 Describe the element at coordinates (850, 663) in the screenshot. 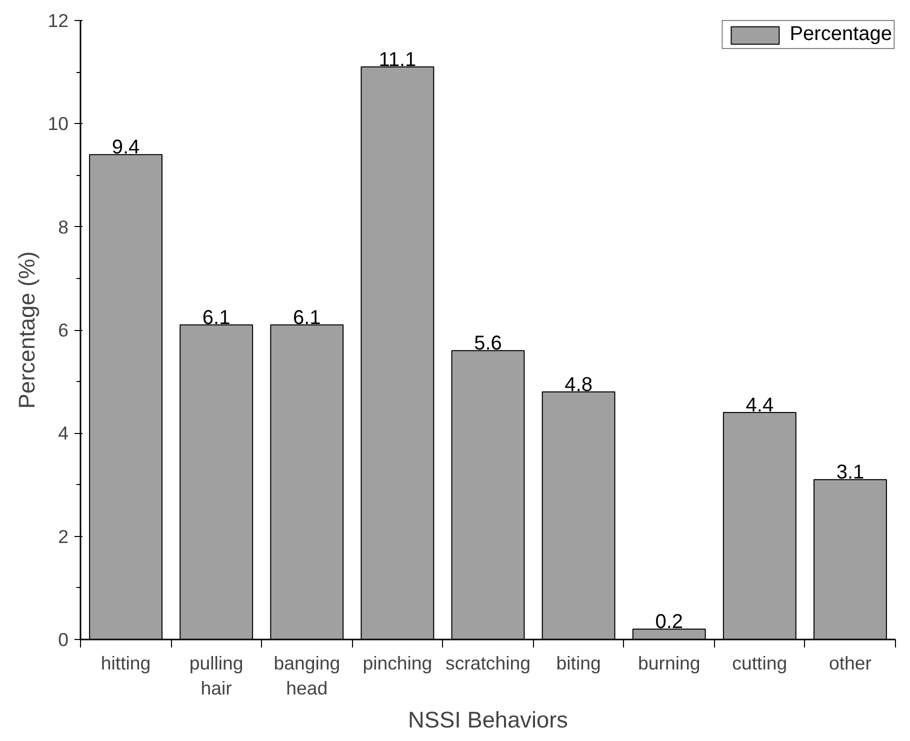

I see `x-tick-label: other` at that location.